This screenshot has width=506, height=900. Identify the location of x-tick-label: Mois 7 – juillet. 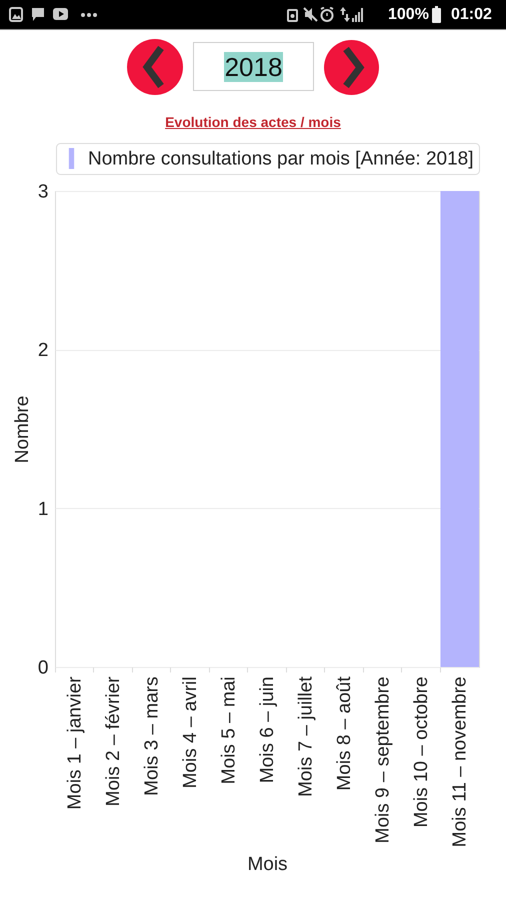
(306, 736).